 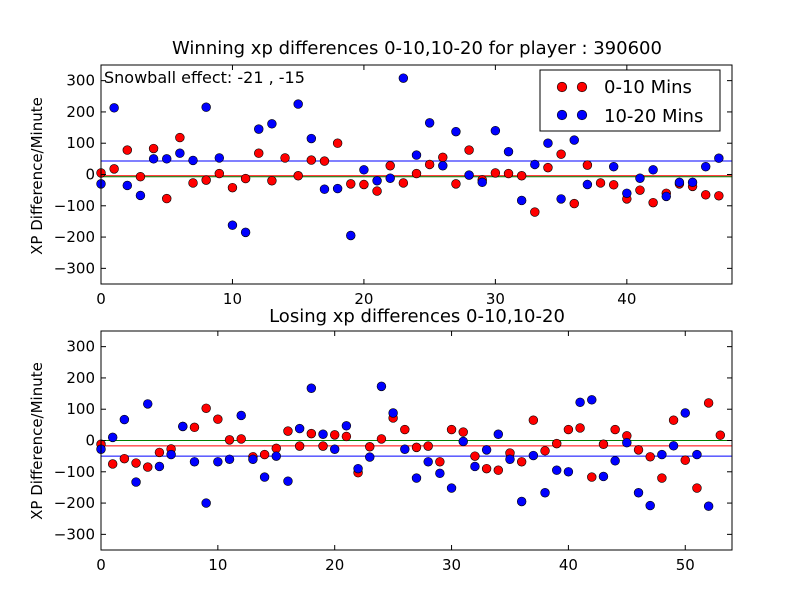 What do you see at coordinates (80, 378) in the screenshot?
I see `y-tick-label: 200` at bounding box center [80, 378].